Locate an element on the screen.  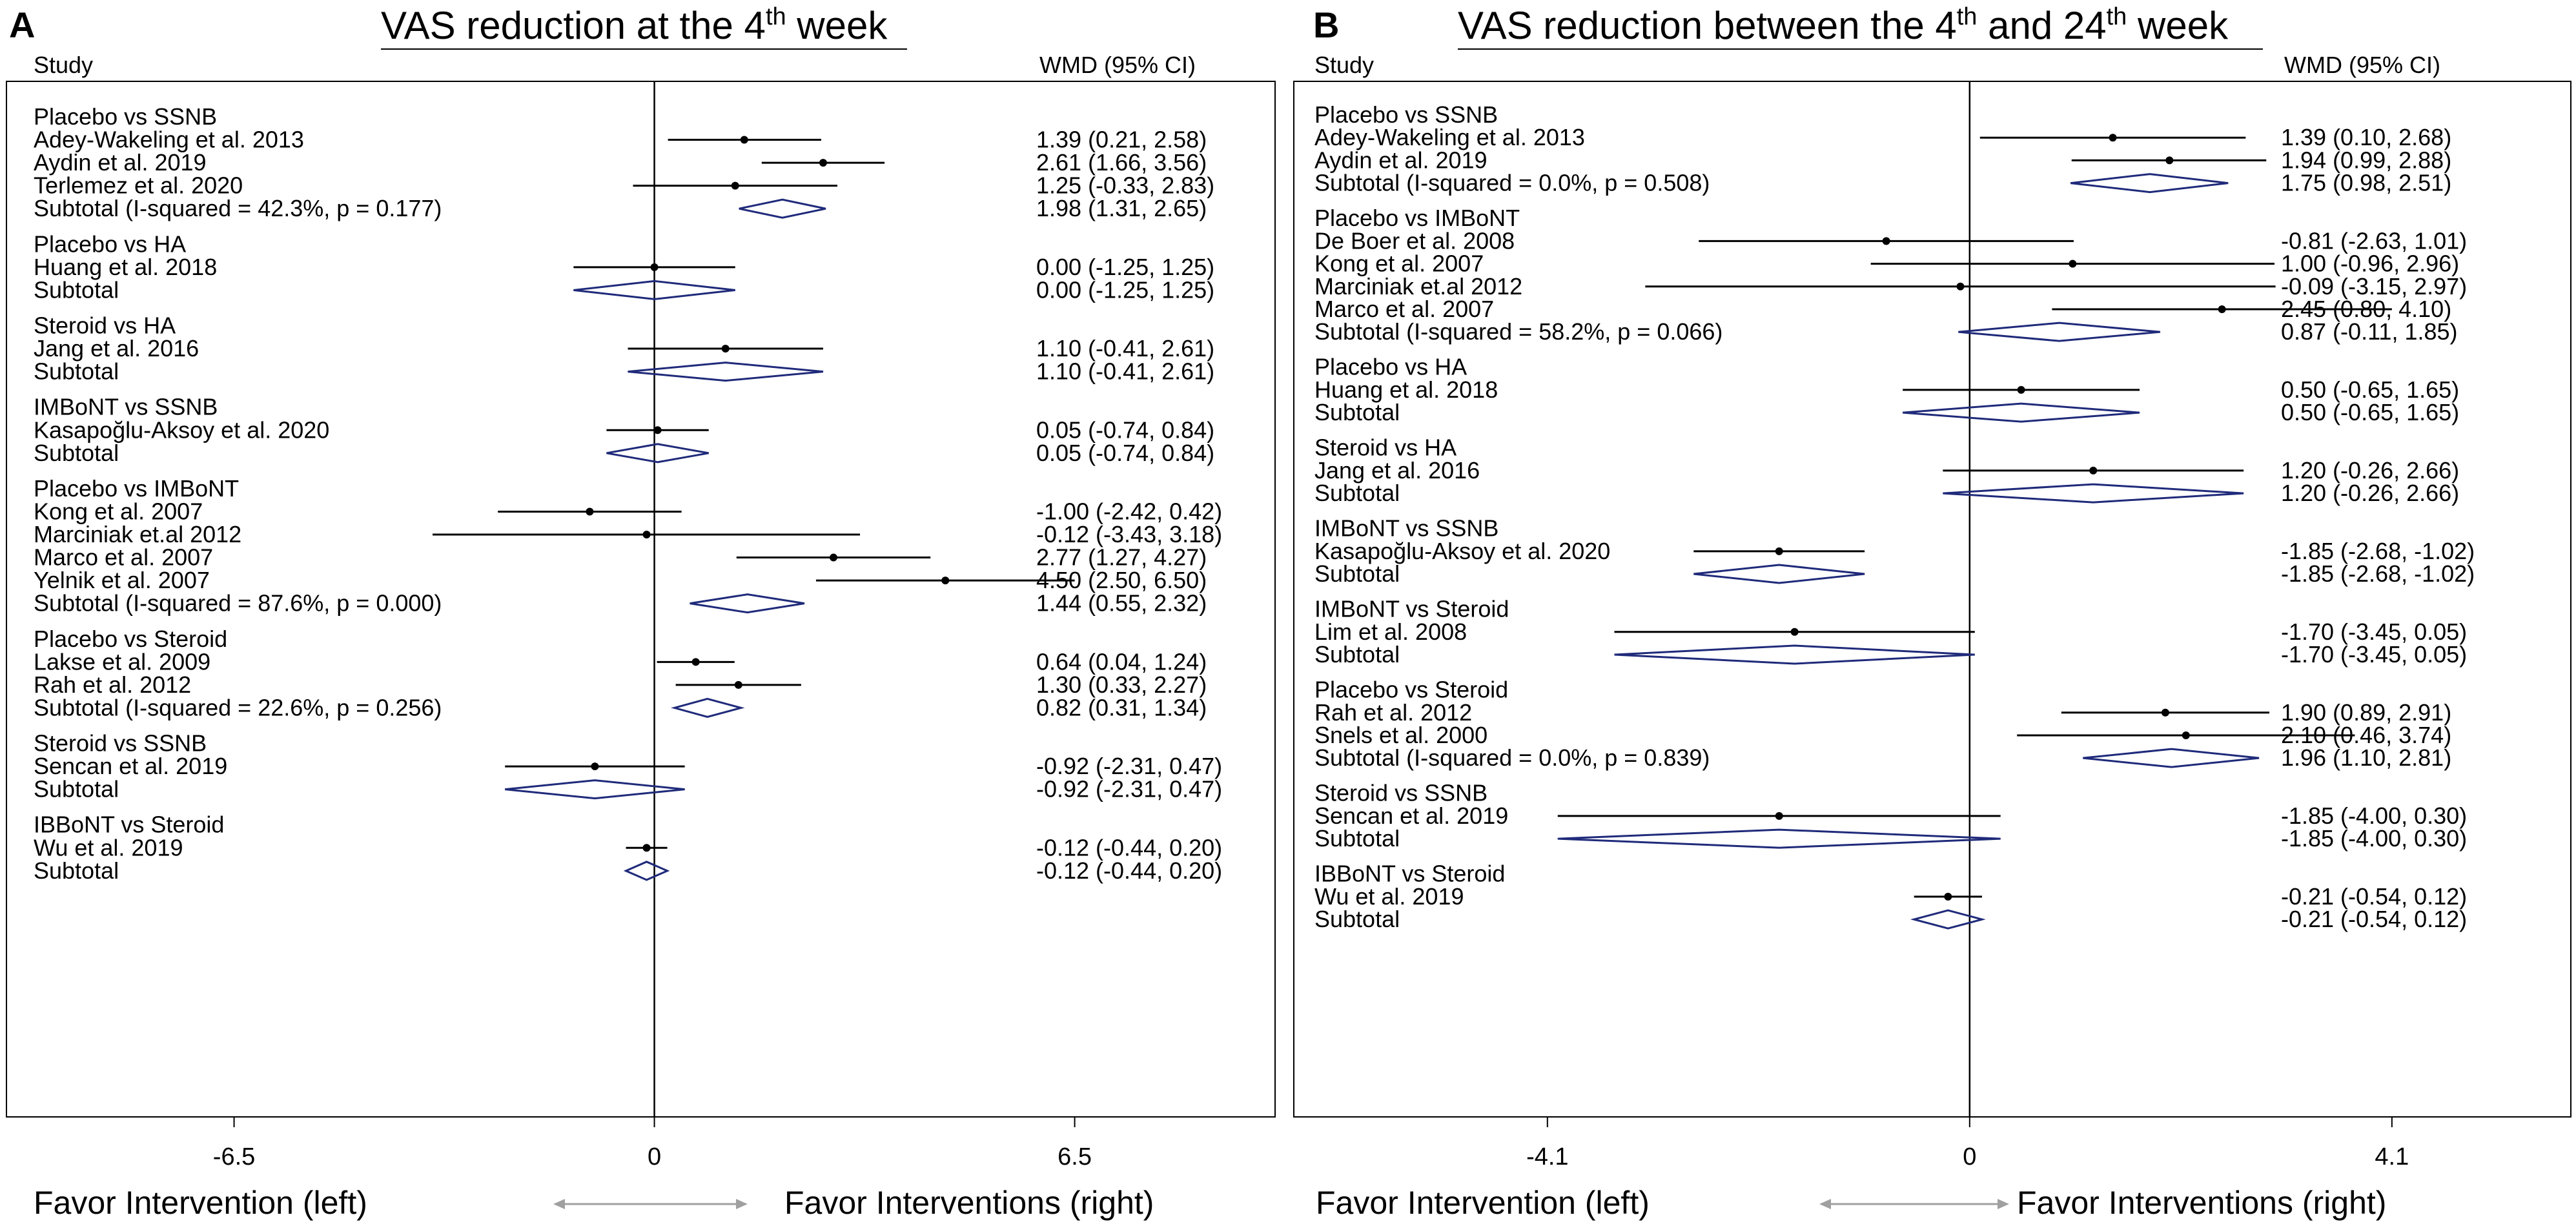
subtotal-ci: 1.20 (-0.26, 2.66) is located at coordinates (2370, 493).